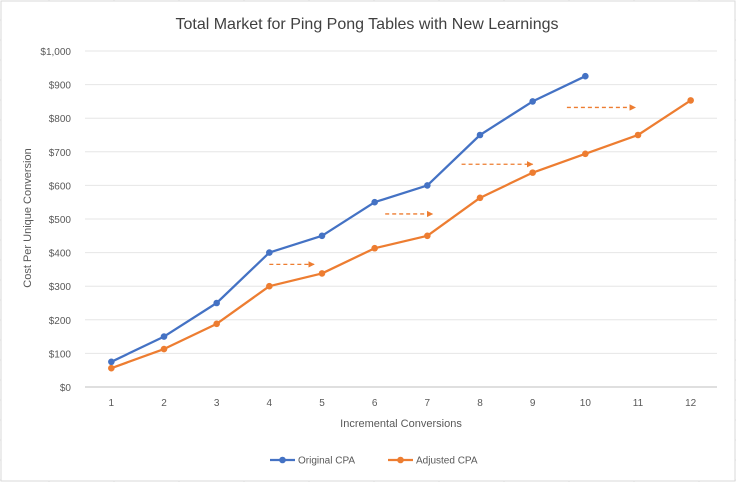 This screenshot has height=482, width=736. I want to click on x-tick-label: 3, so click(217, 403).